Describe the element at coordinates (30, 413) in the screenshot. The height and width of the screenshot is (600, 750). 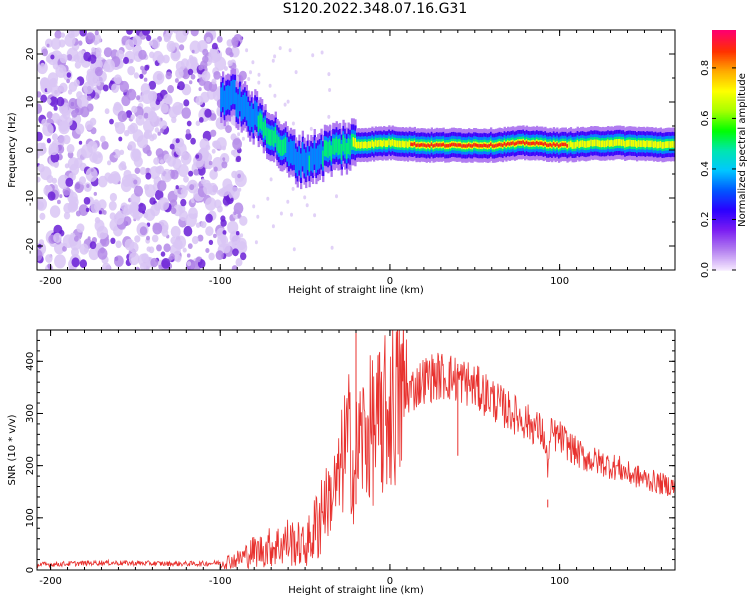
I see `y-tick-label: 300` at that location.